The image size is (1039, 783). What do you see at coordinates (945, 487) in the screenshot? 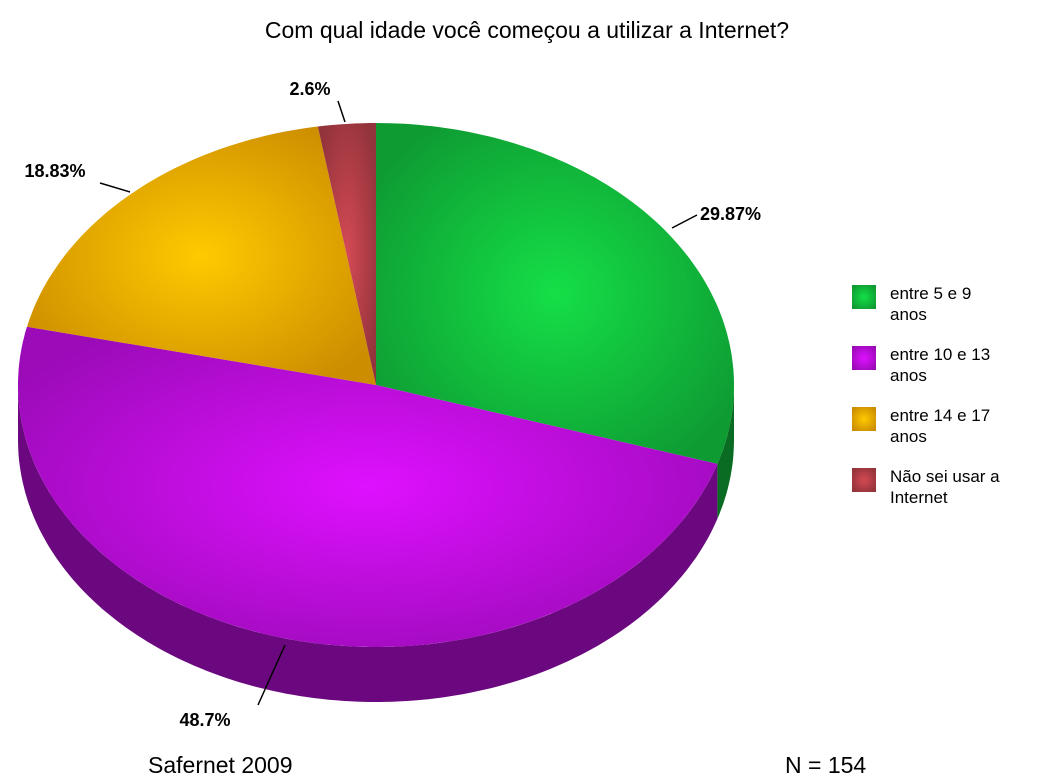
I see `legend-label: Não sei usar a Internet` at bounding box center [945, 487].